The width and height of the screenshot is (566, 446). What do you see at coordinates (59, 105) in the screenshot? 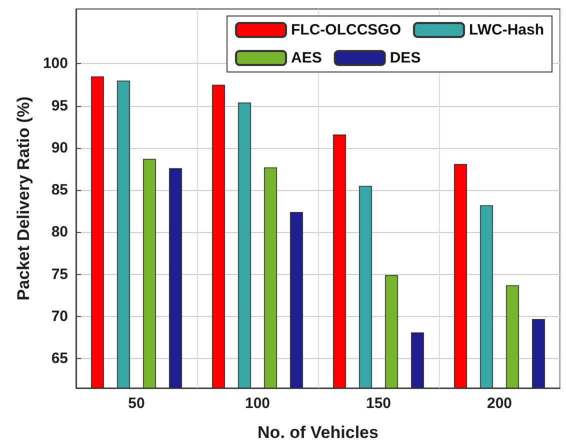
I see `y-tick-label: 95` at bounding box center [59, 105].